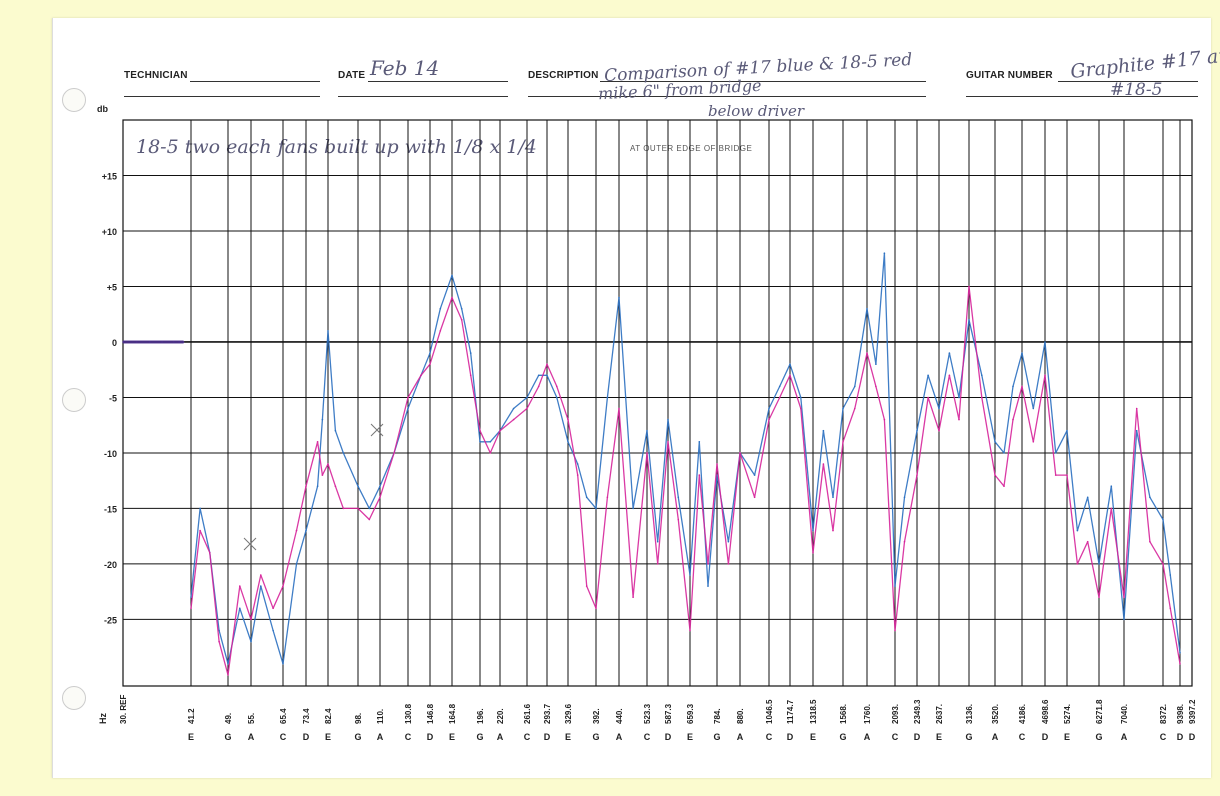 Image resolution: width=1220 pixels, height=796 pixels. Describe the element at coordinates (109, 176) in the screenshot. I see `y-tick-label: +15` at that location.